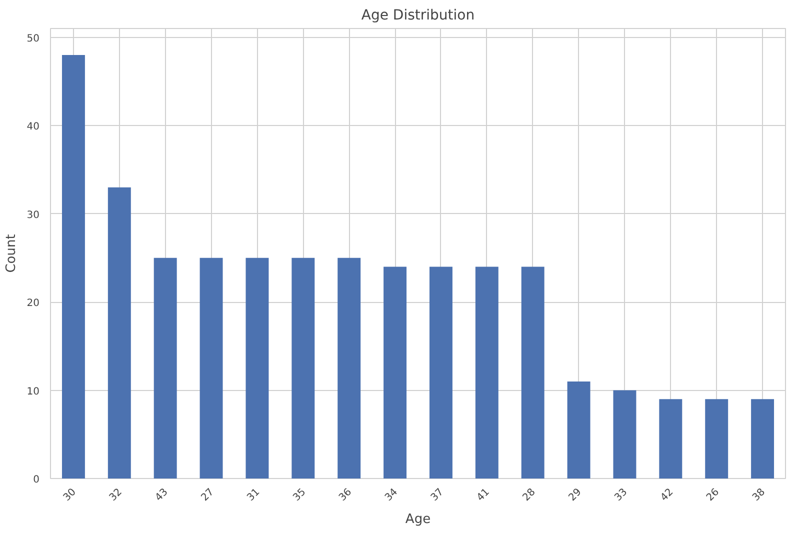 This screenshot has height=533, width=792. I want to click on x-tick-label: 41, so click(483, 495).